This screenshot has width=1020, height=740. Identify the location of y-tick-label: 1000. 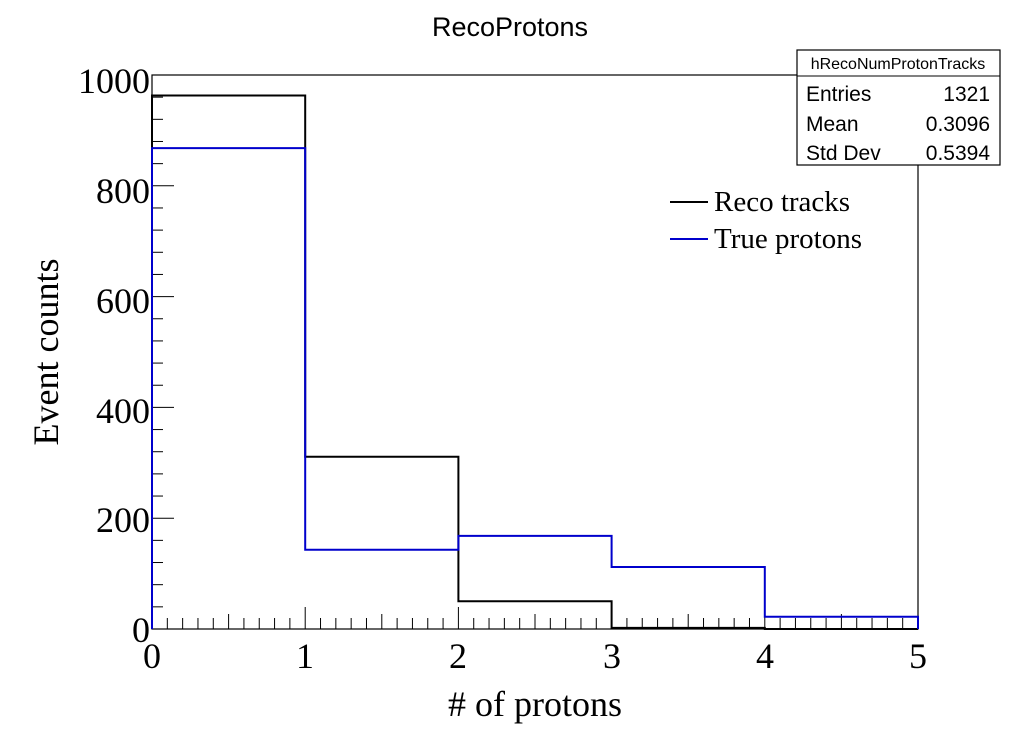
(114, 81).